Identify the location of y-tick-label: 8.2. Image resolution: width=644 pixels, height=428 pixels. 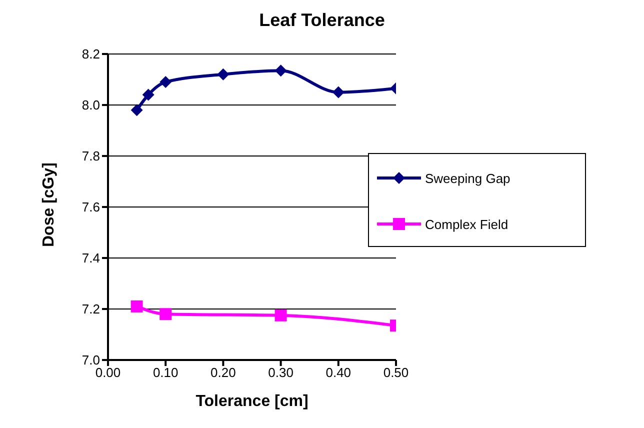
(91, 54).